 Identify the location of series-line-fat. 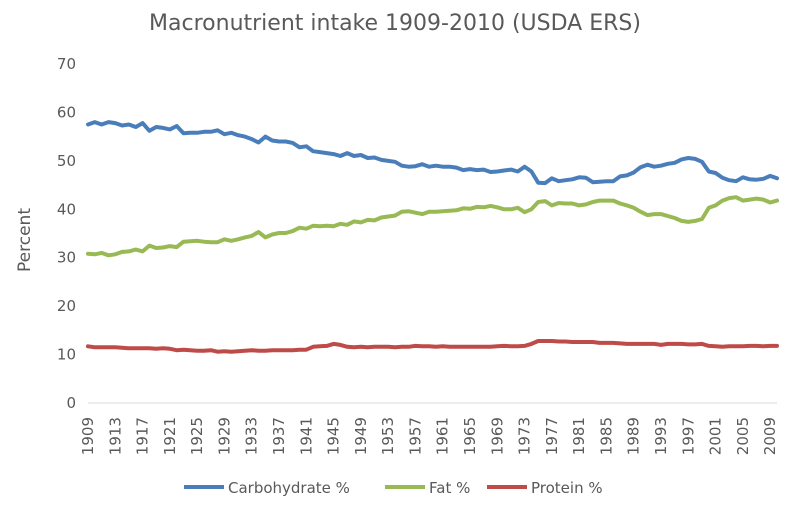
(432, 226).